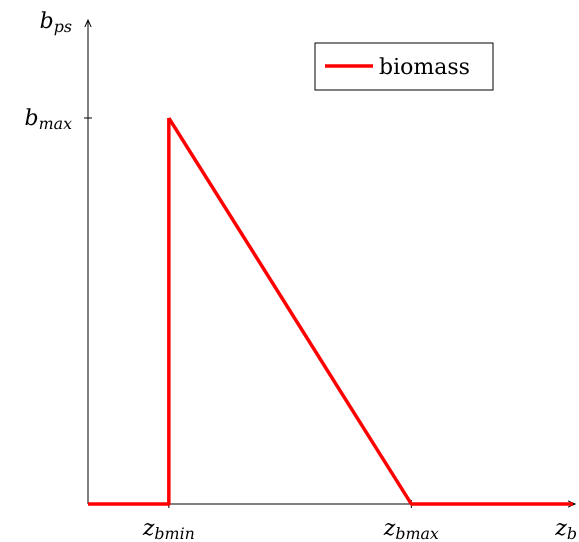 The image size is (579, 542). Describe the element at coordinates (424, 67) in the screenshot. I see `legend-label: biomass` at that location.